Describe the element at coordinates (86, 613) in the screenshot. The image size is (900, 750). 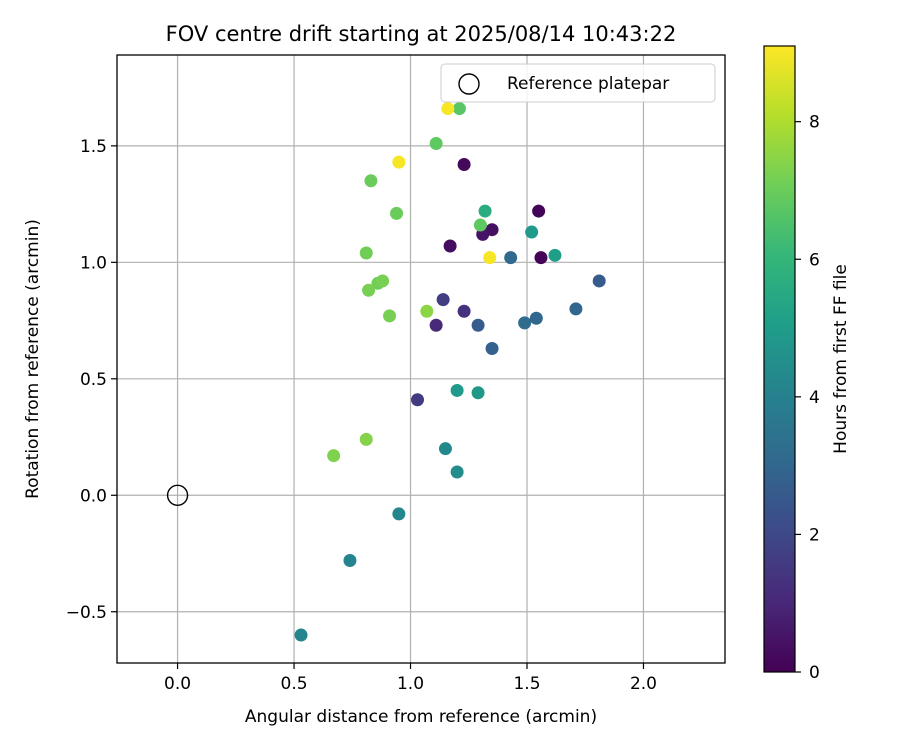
I see `y-tick-label: −0.5` at that location.